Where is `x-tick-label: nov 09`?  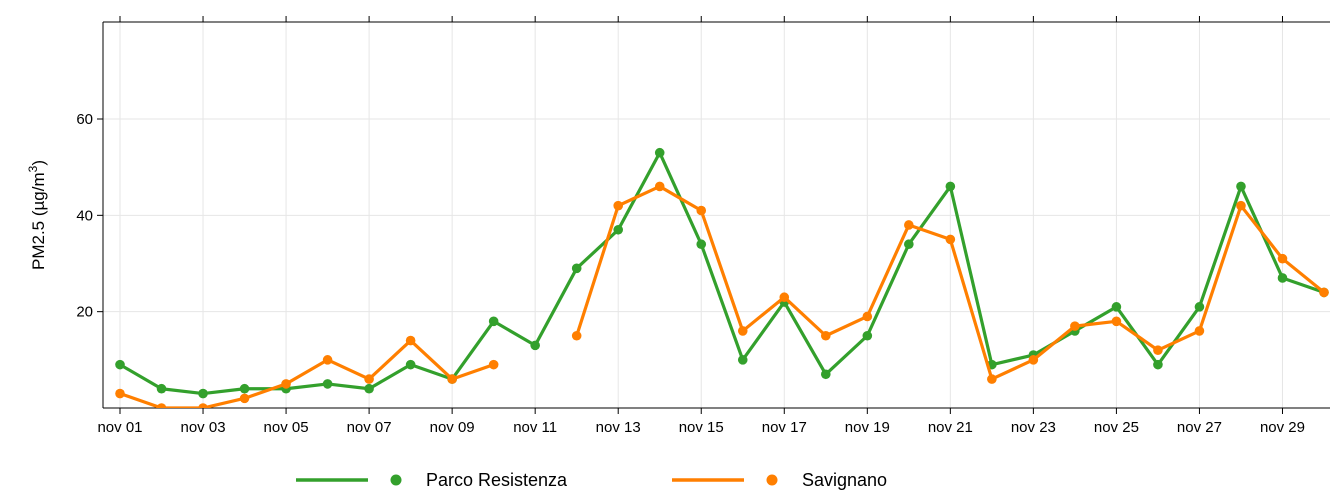
x-tick-label: nov 09 is located at coordinates (452, 427).